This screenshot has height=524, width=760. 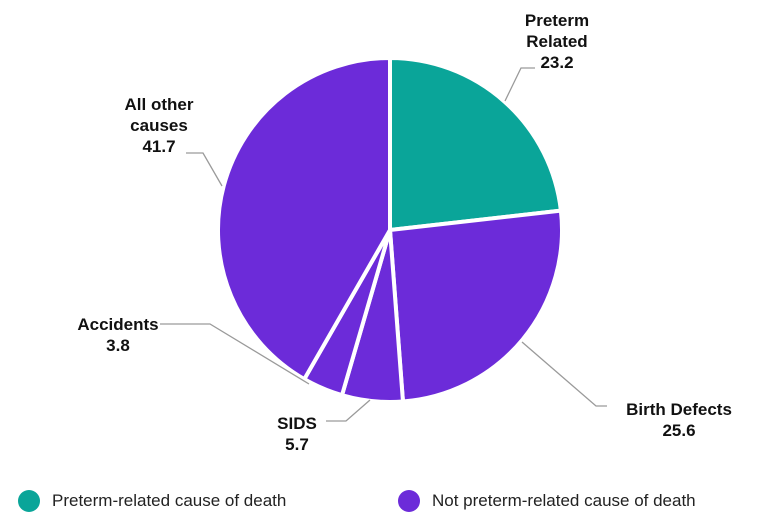 I want to click on slice-value-all-other-causes: 41.7, so click(x=158, y=146).